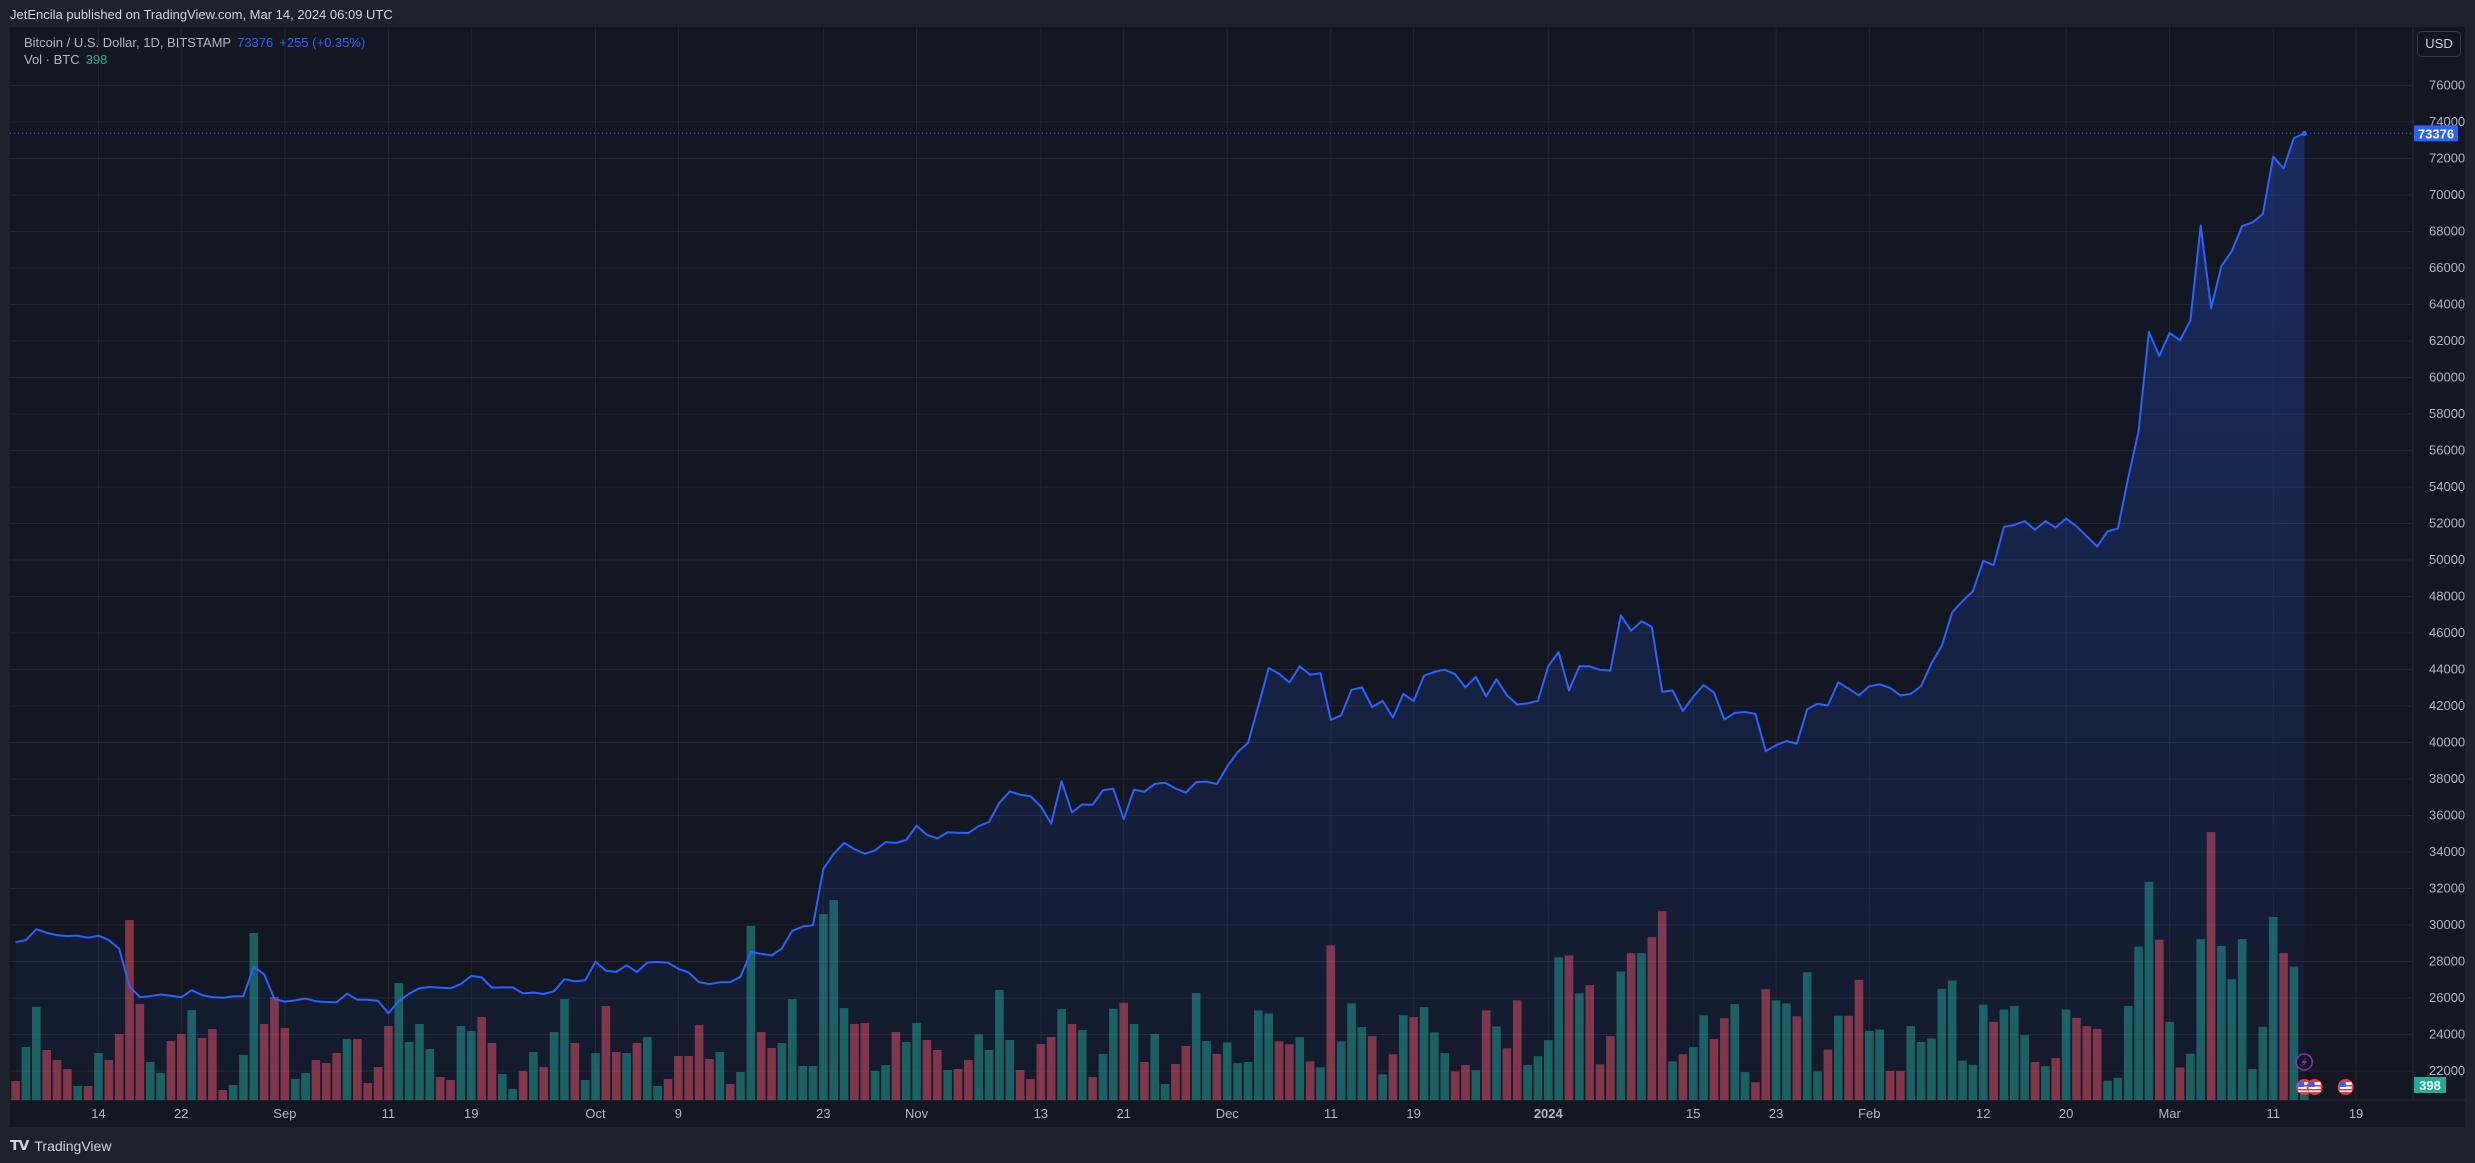  I want to click on y-tick-label: 66000, so click(2447, 267).